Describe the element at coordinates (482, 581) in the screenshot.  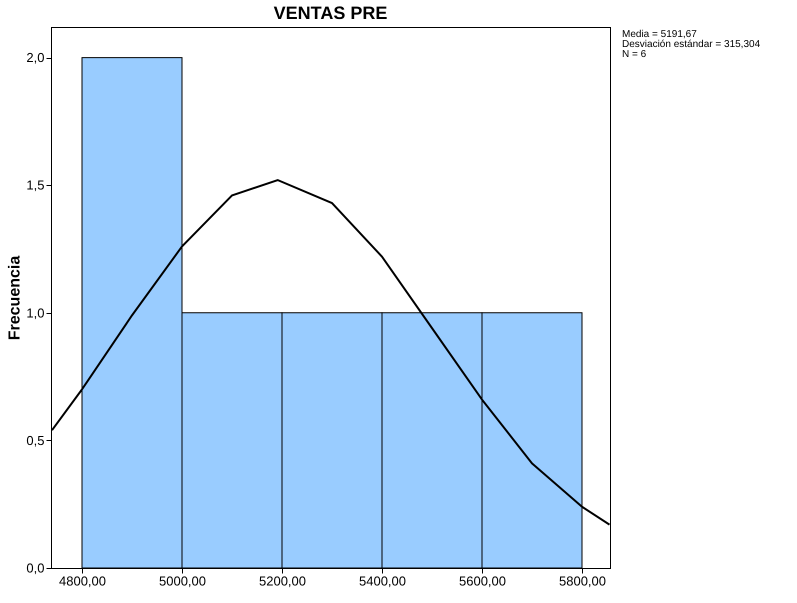
I see `x-tick-label: 5600,00` at that location.